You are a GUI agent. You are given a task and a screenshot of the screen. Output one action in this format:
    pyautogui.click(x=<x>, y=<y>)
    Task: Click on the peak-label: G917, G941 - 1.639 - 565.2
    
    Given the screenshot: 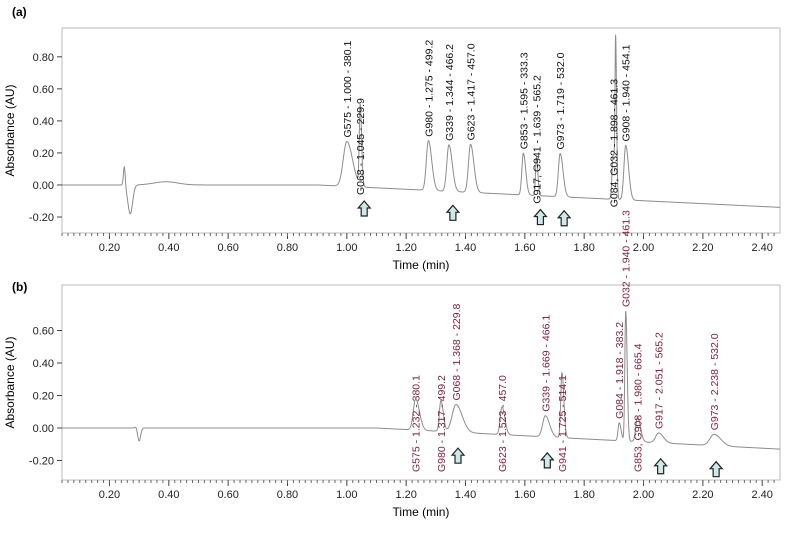 What is the action you would take?
    pyautogui.click(x=537, y=139)
    